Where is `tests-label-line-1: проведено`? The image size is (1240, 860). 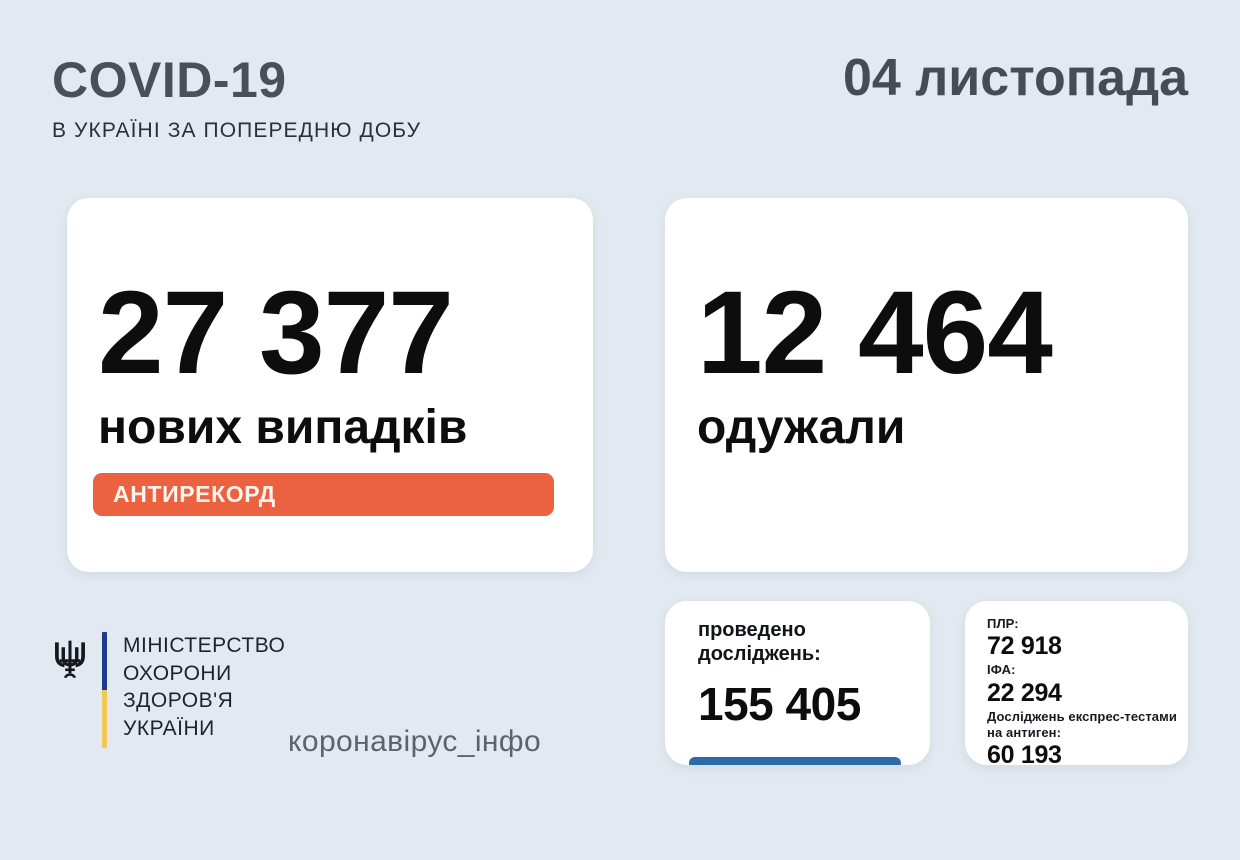 tests-label-line-1: проведено is located at coordinates (752, 630).